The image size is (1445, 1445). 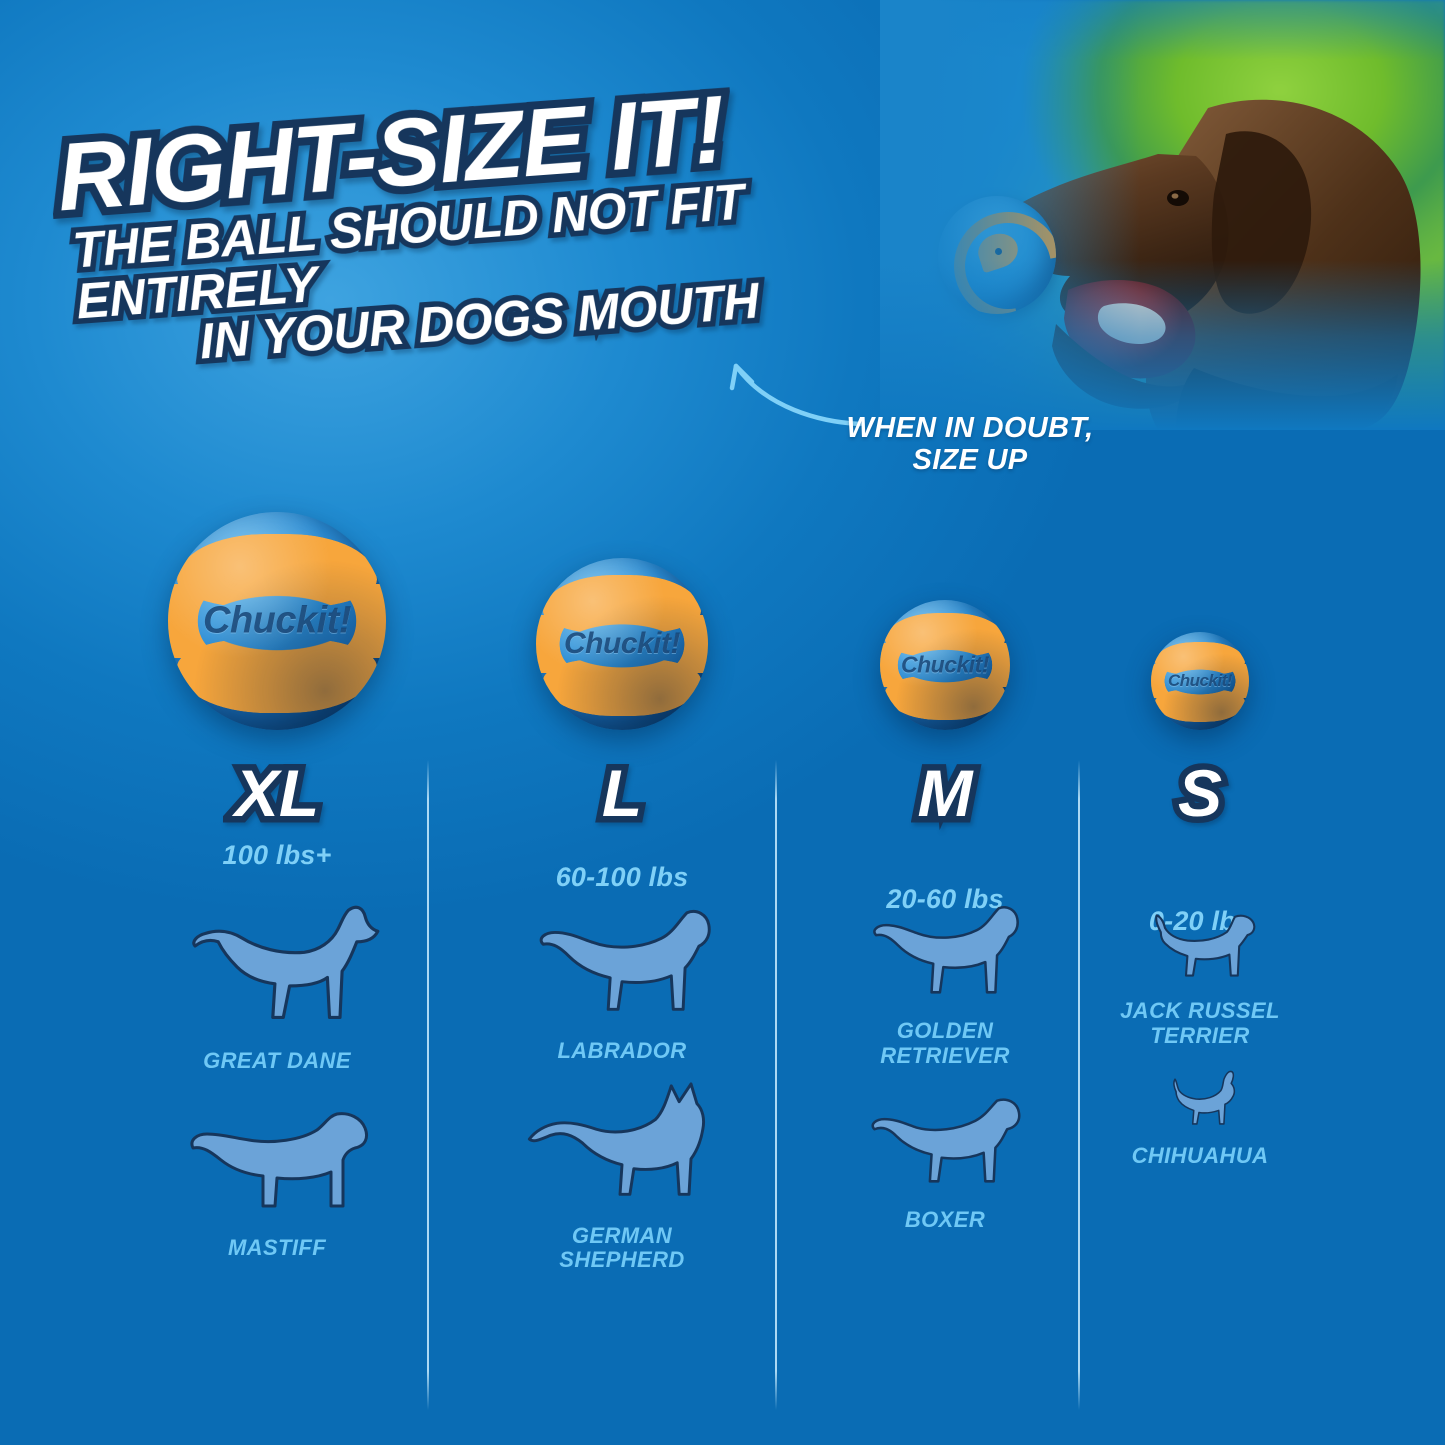 I want to click on size-column-s: S 0-20 lbs JACK RUSSEL TERRIER CHIHUAHUA, so click(x=1200, y=961).